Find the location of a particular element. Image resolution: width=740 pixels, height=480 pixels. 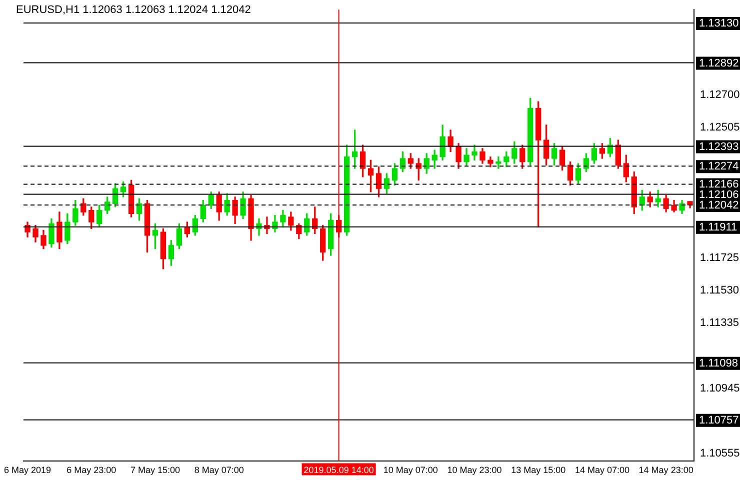

ref-line-label: 1.12393 is located at coordinates (719, 146).